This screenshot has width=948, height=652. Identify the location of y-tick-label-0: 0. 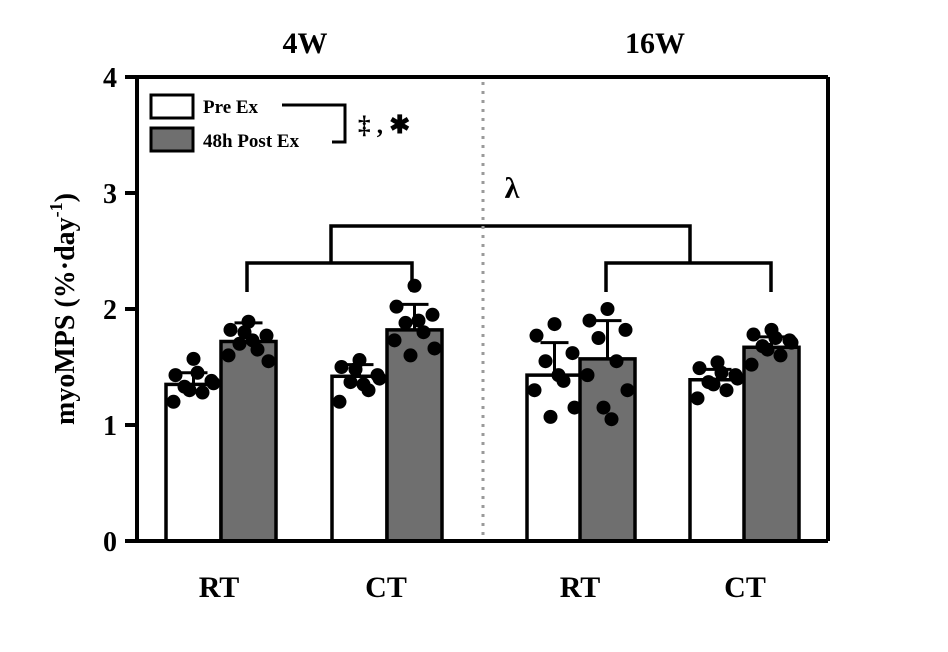
(110, 542).